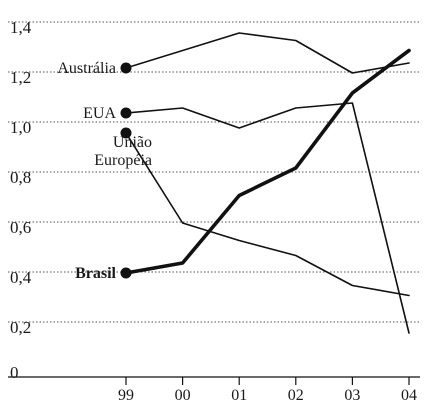  I want to click on x-axis-ticks: 99 00 01 02 03 04, so click(267, 390).